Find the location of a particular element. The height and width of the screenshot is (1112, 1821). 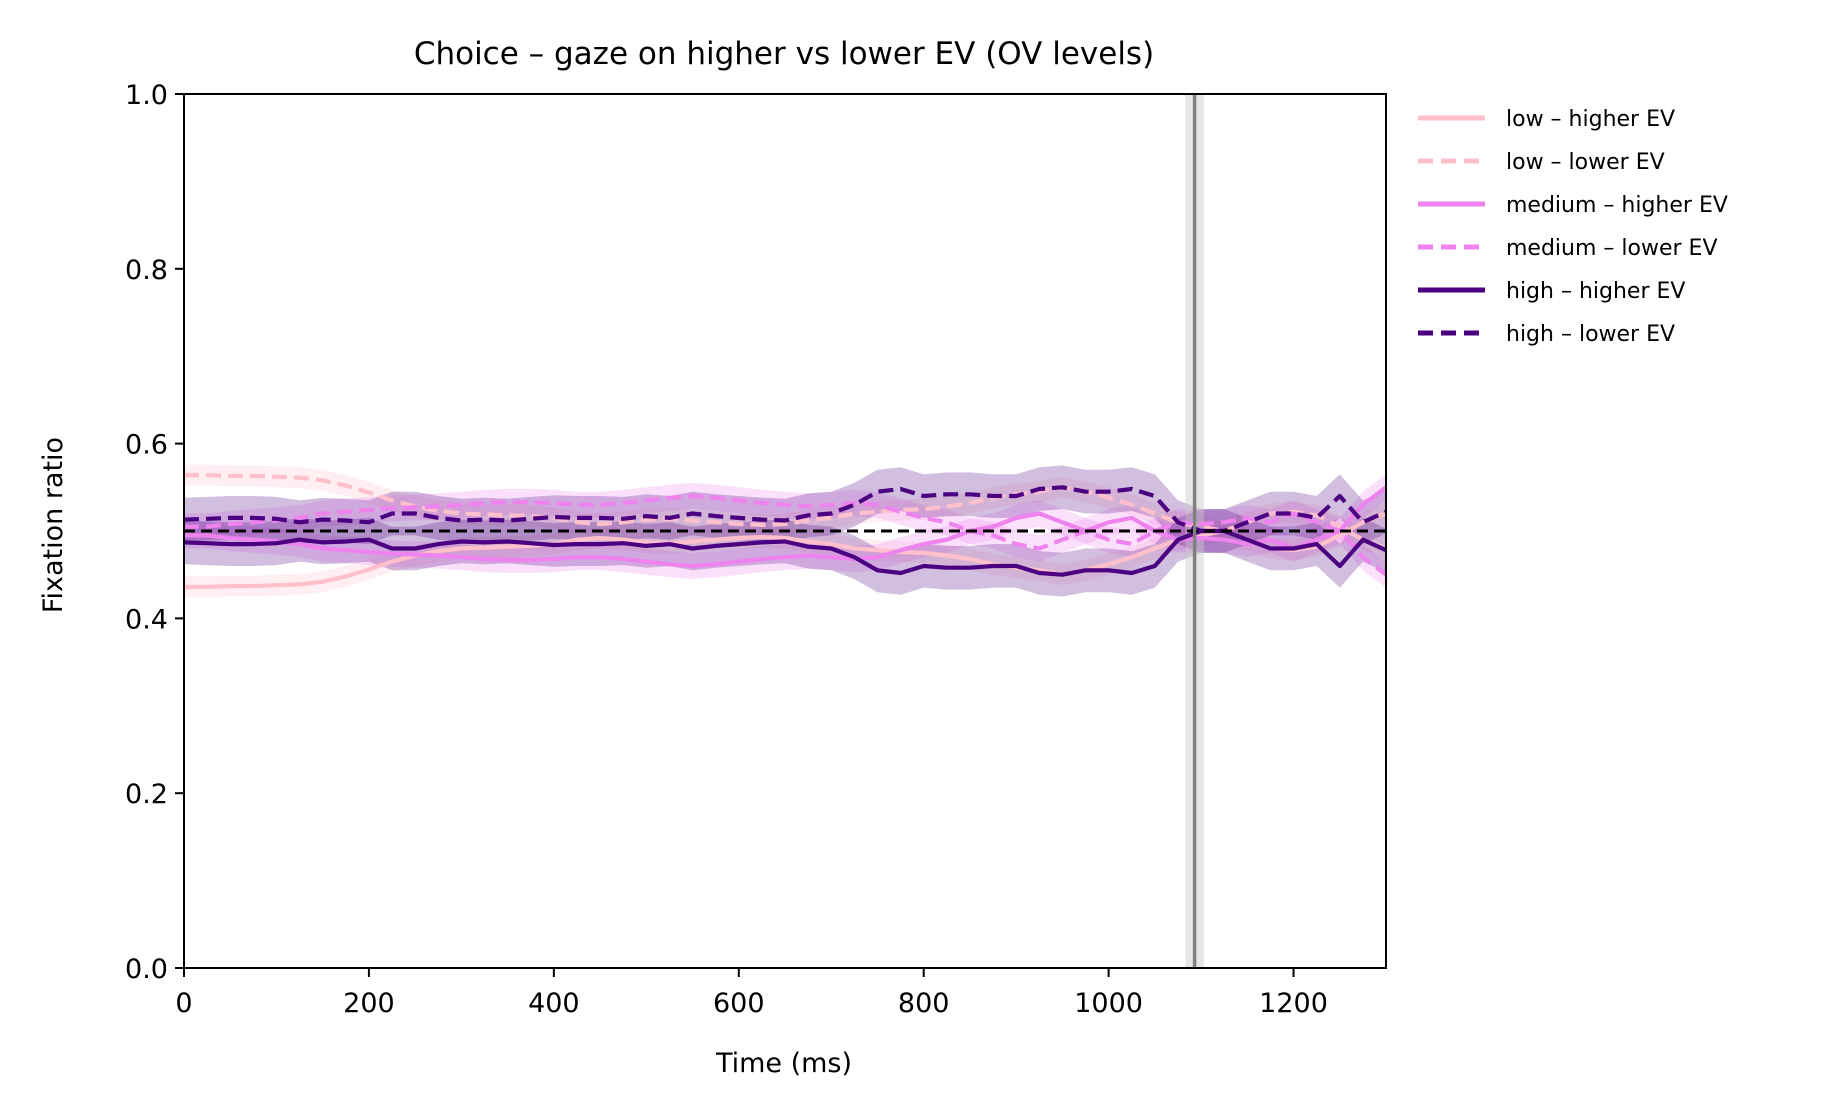

legend-label-low-higher-ev: low – higher EV is located at coordinates (1590, 119).